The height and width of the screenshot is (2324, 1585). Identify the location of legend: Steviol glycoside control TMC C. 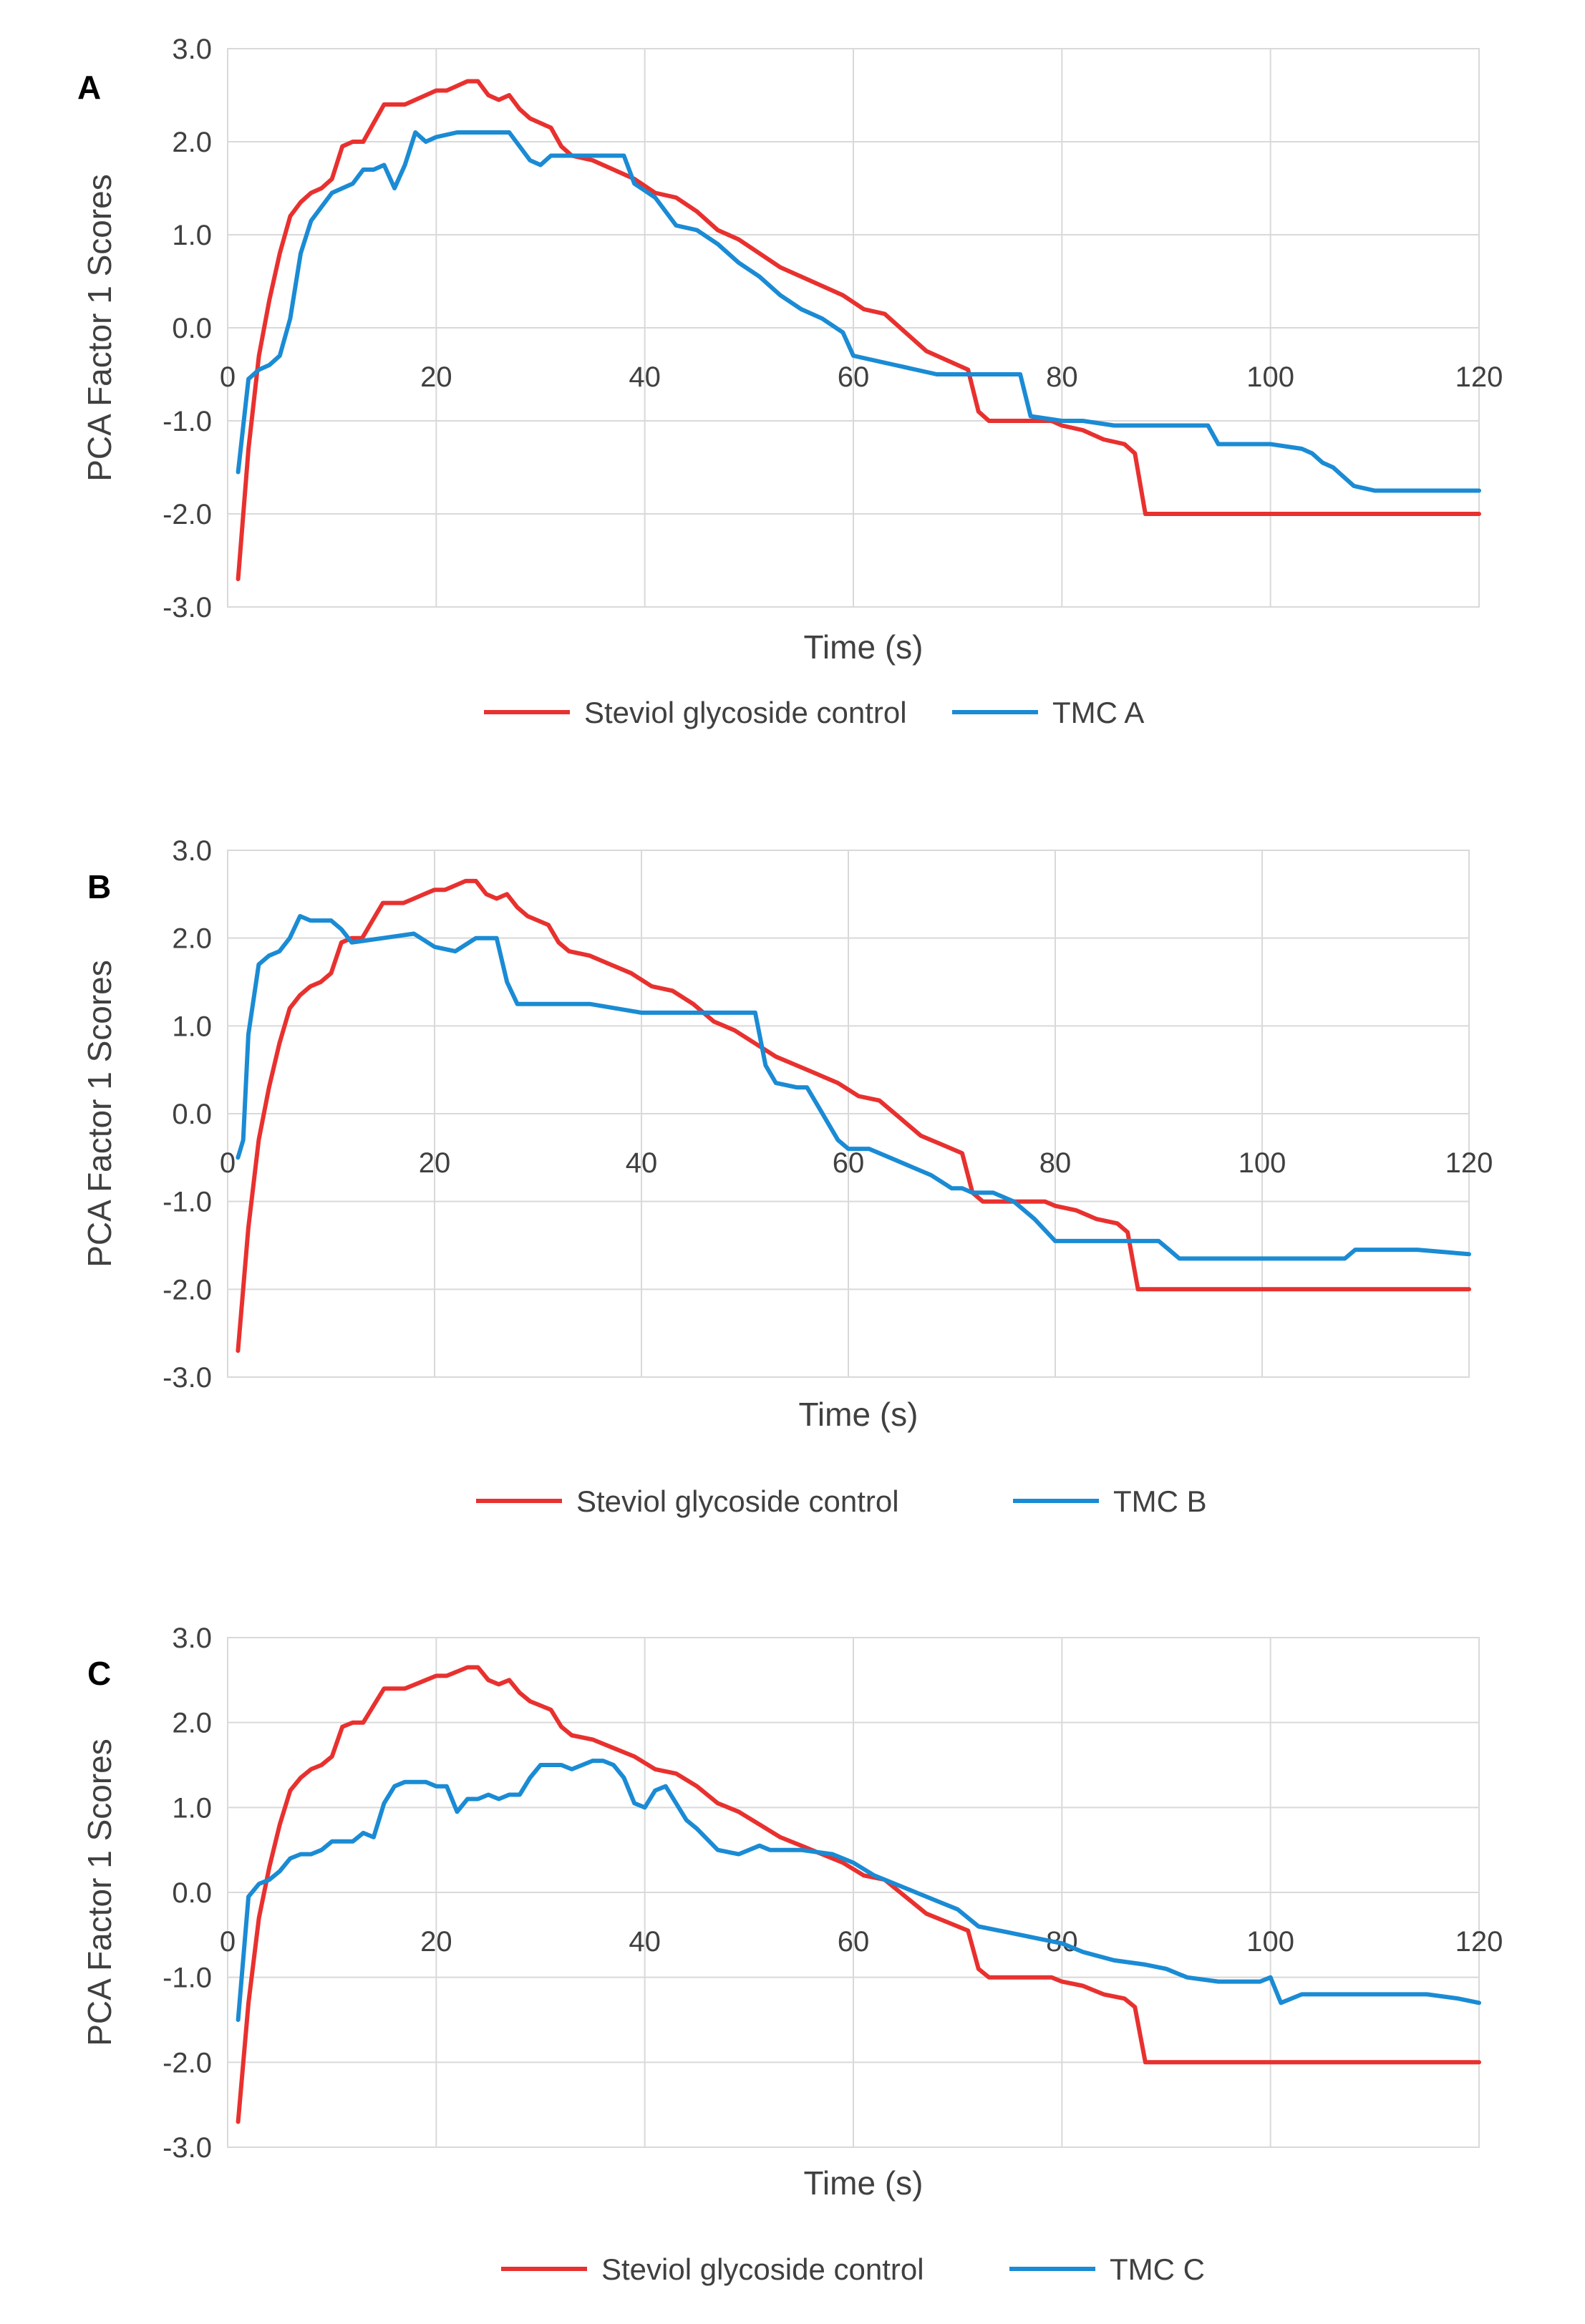
(853, 2269).